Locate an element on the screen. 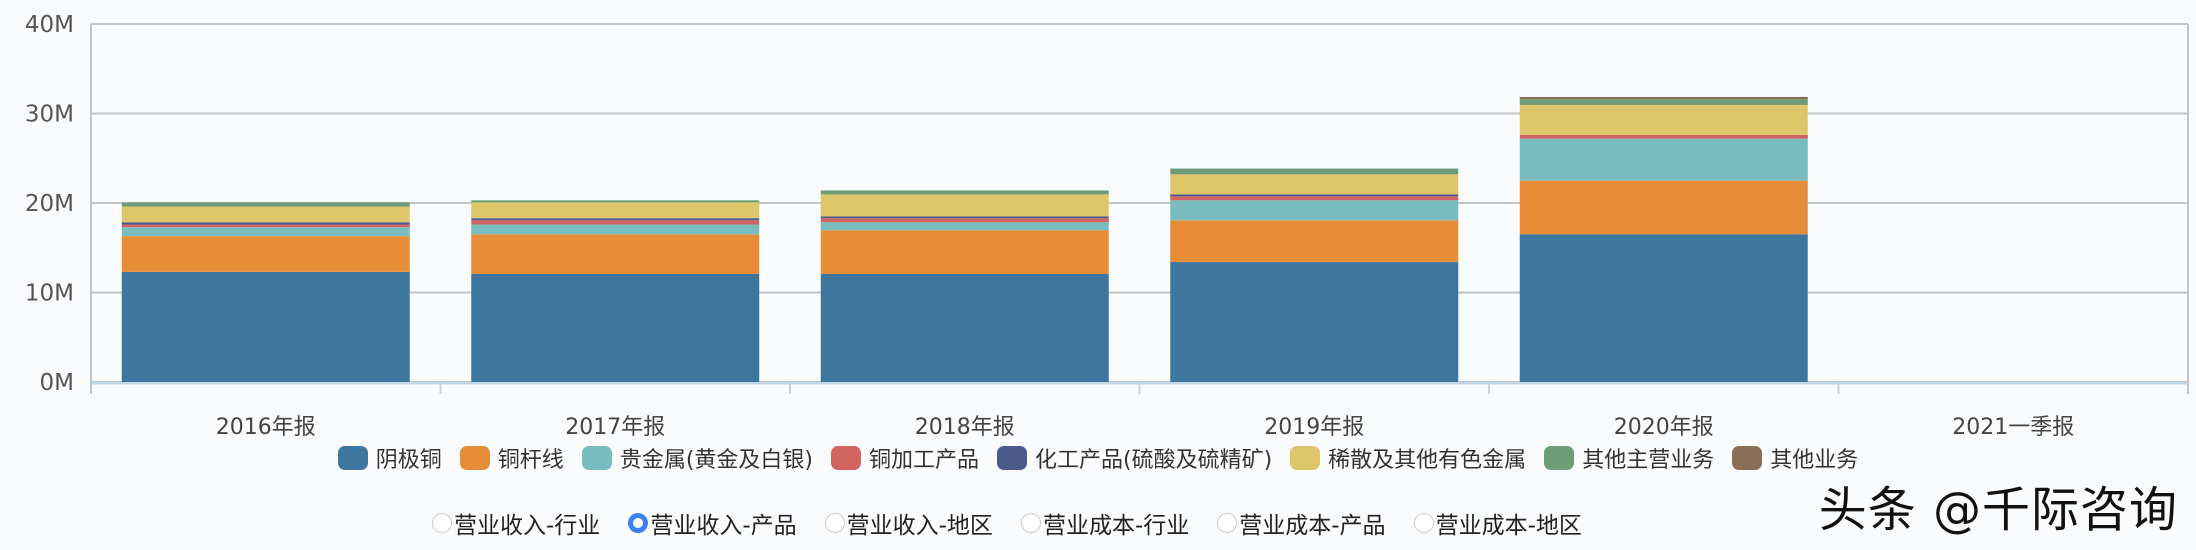 This screenshot has height=550, width=2196. legend-item: 铜加工产品 is located at coordinates (904, 458).